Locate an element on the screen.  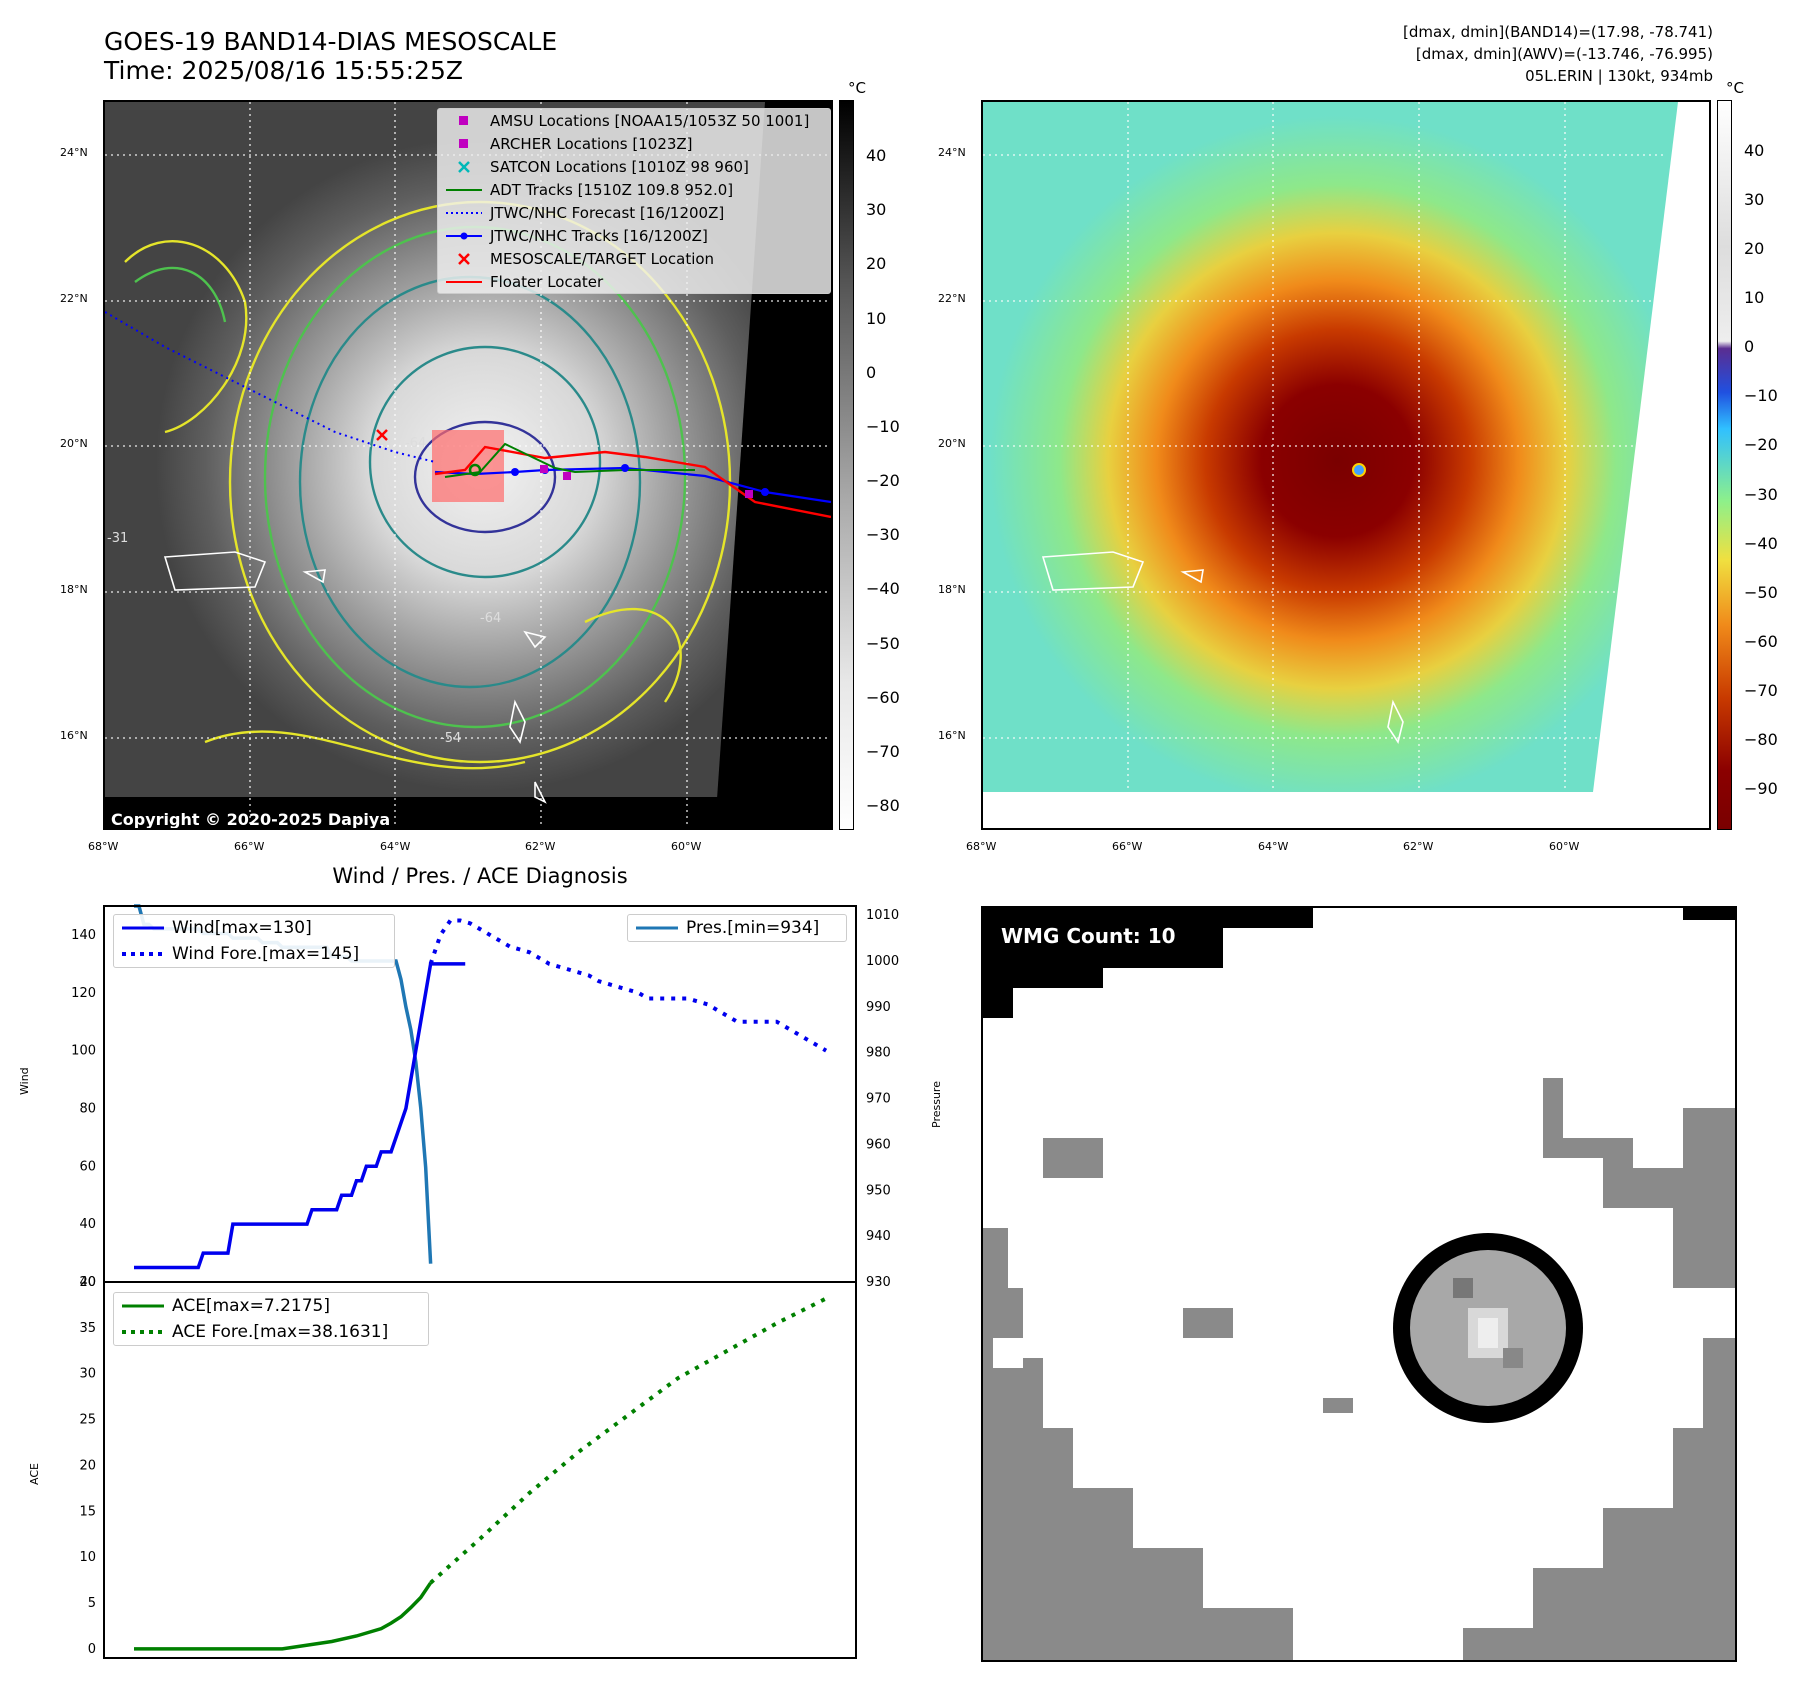
diag-title: Wind / Pres. / ACE Diagnosis is located at coordinates (480, 876).